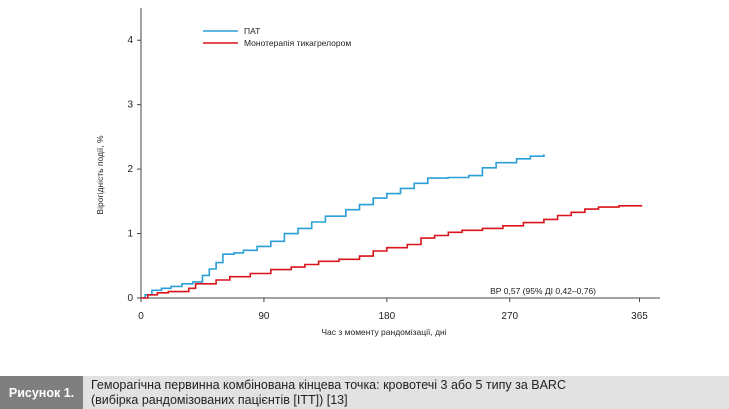  What do you see at coordinates (297, 43) in the screenshot?
I see `legend-label: Монотерапія тикагрелором` at bounding box center [297, 43].